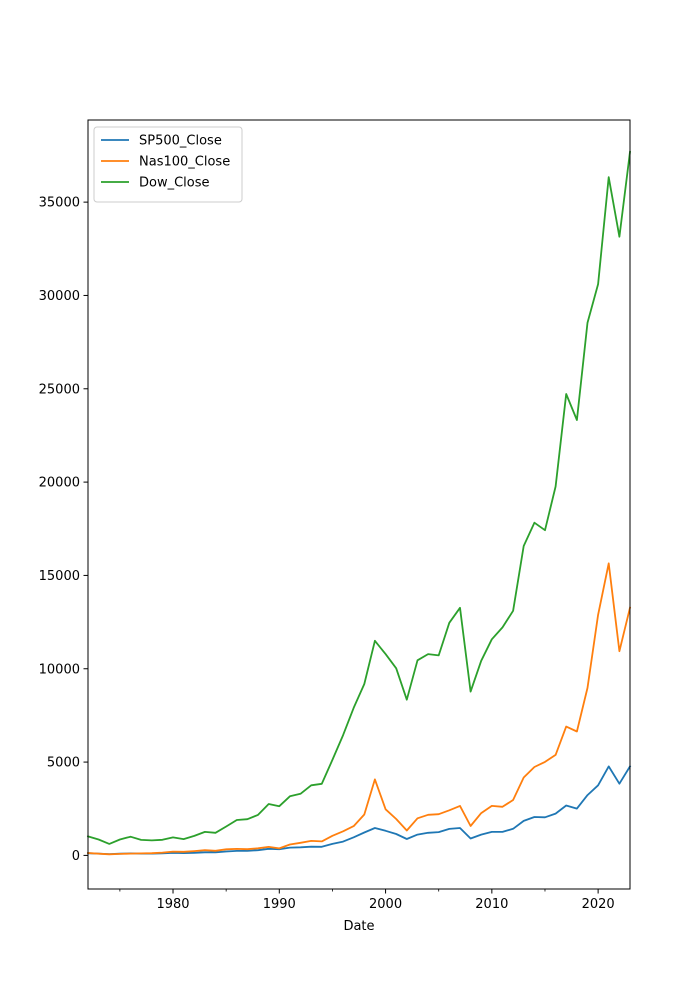 This screenshot has height=1000, width=700. Describe the element at coordinates (59, 203) in the screenshot. I see `y-tick-label: 35000` at that location.